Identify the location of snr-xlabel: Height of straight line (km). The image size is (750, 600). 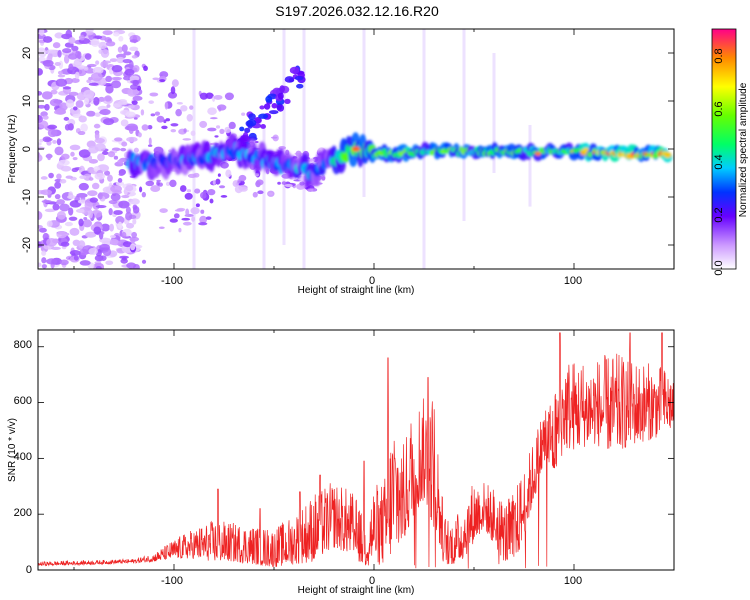
(356, 590).